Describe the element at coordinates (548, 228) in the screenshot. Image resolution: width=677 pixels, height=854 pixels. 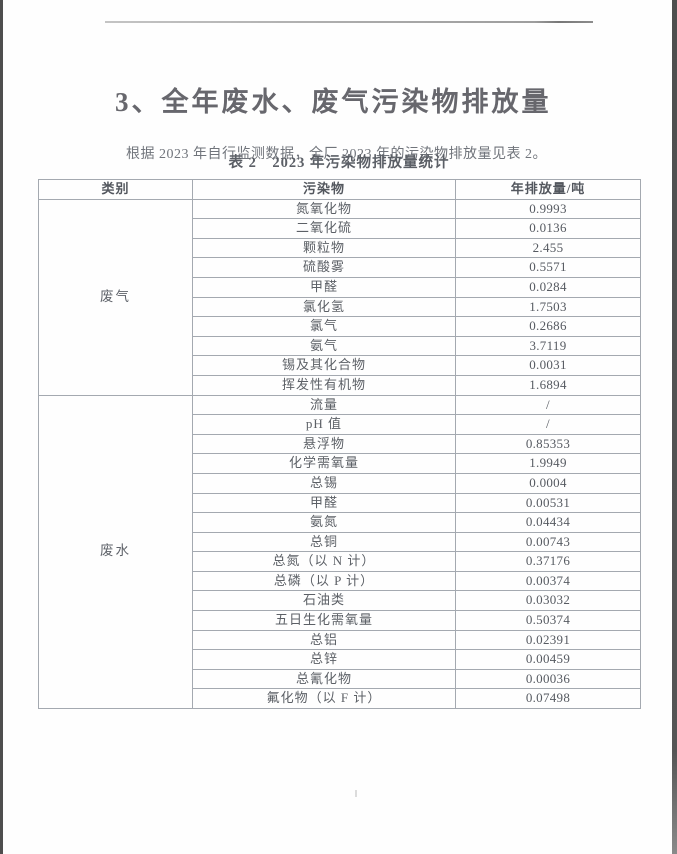
I see `value-cell: 0.0136` at that location.